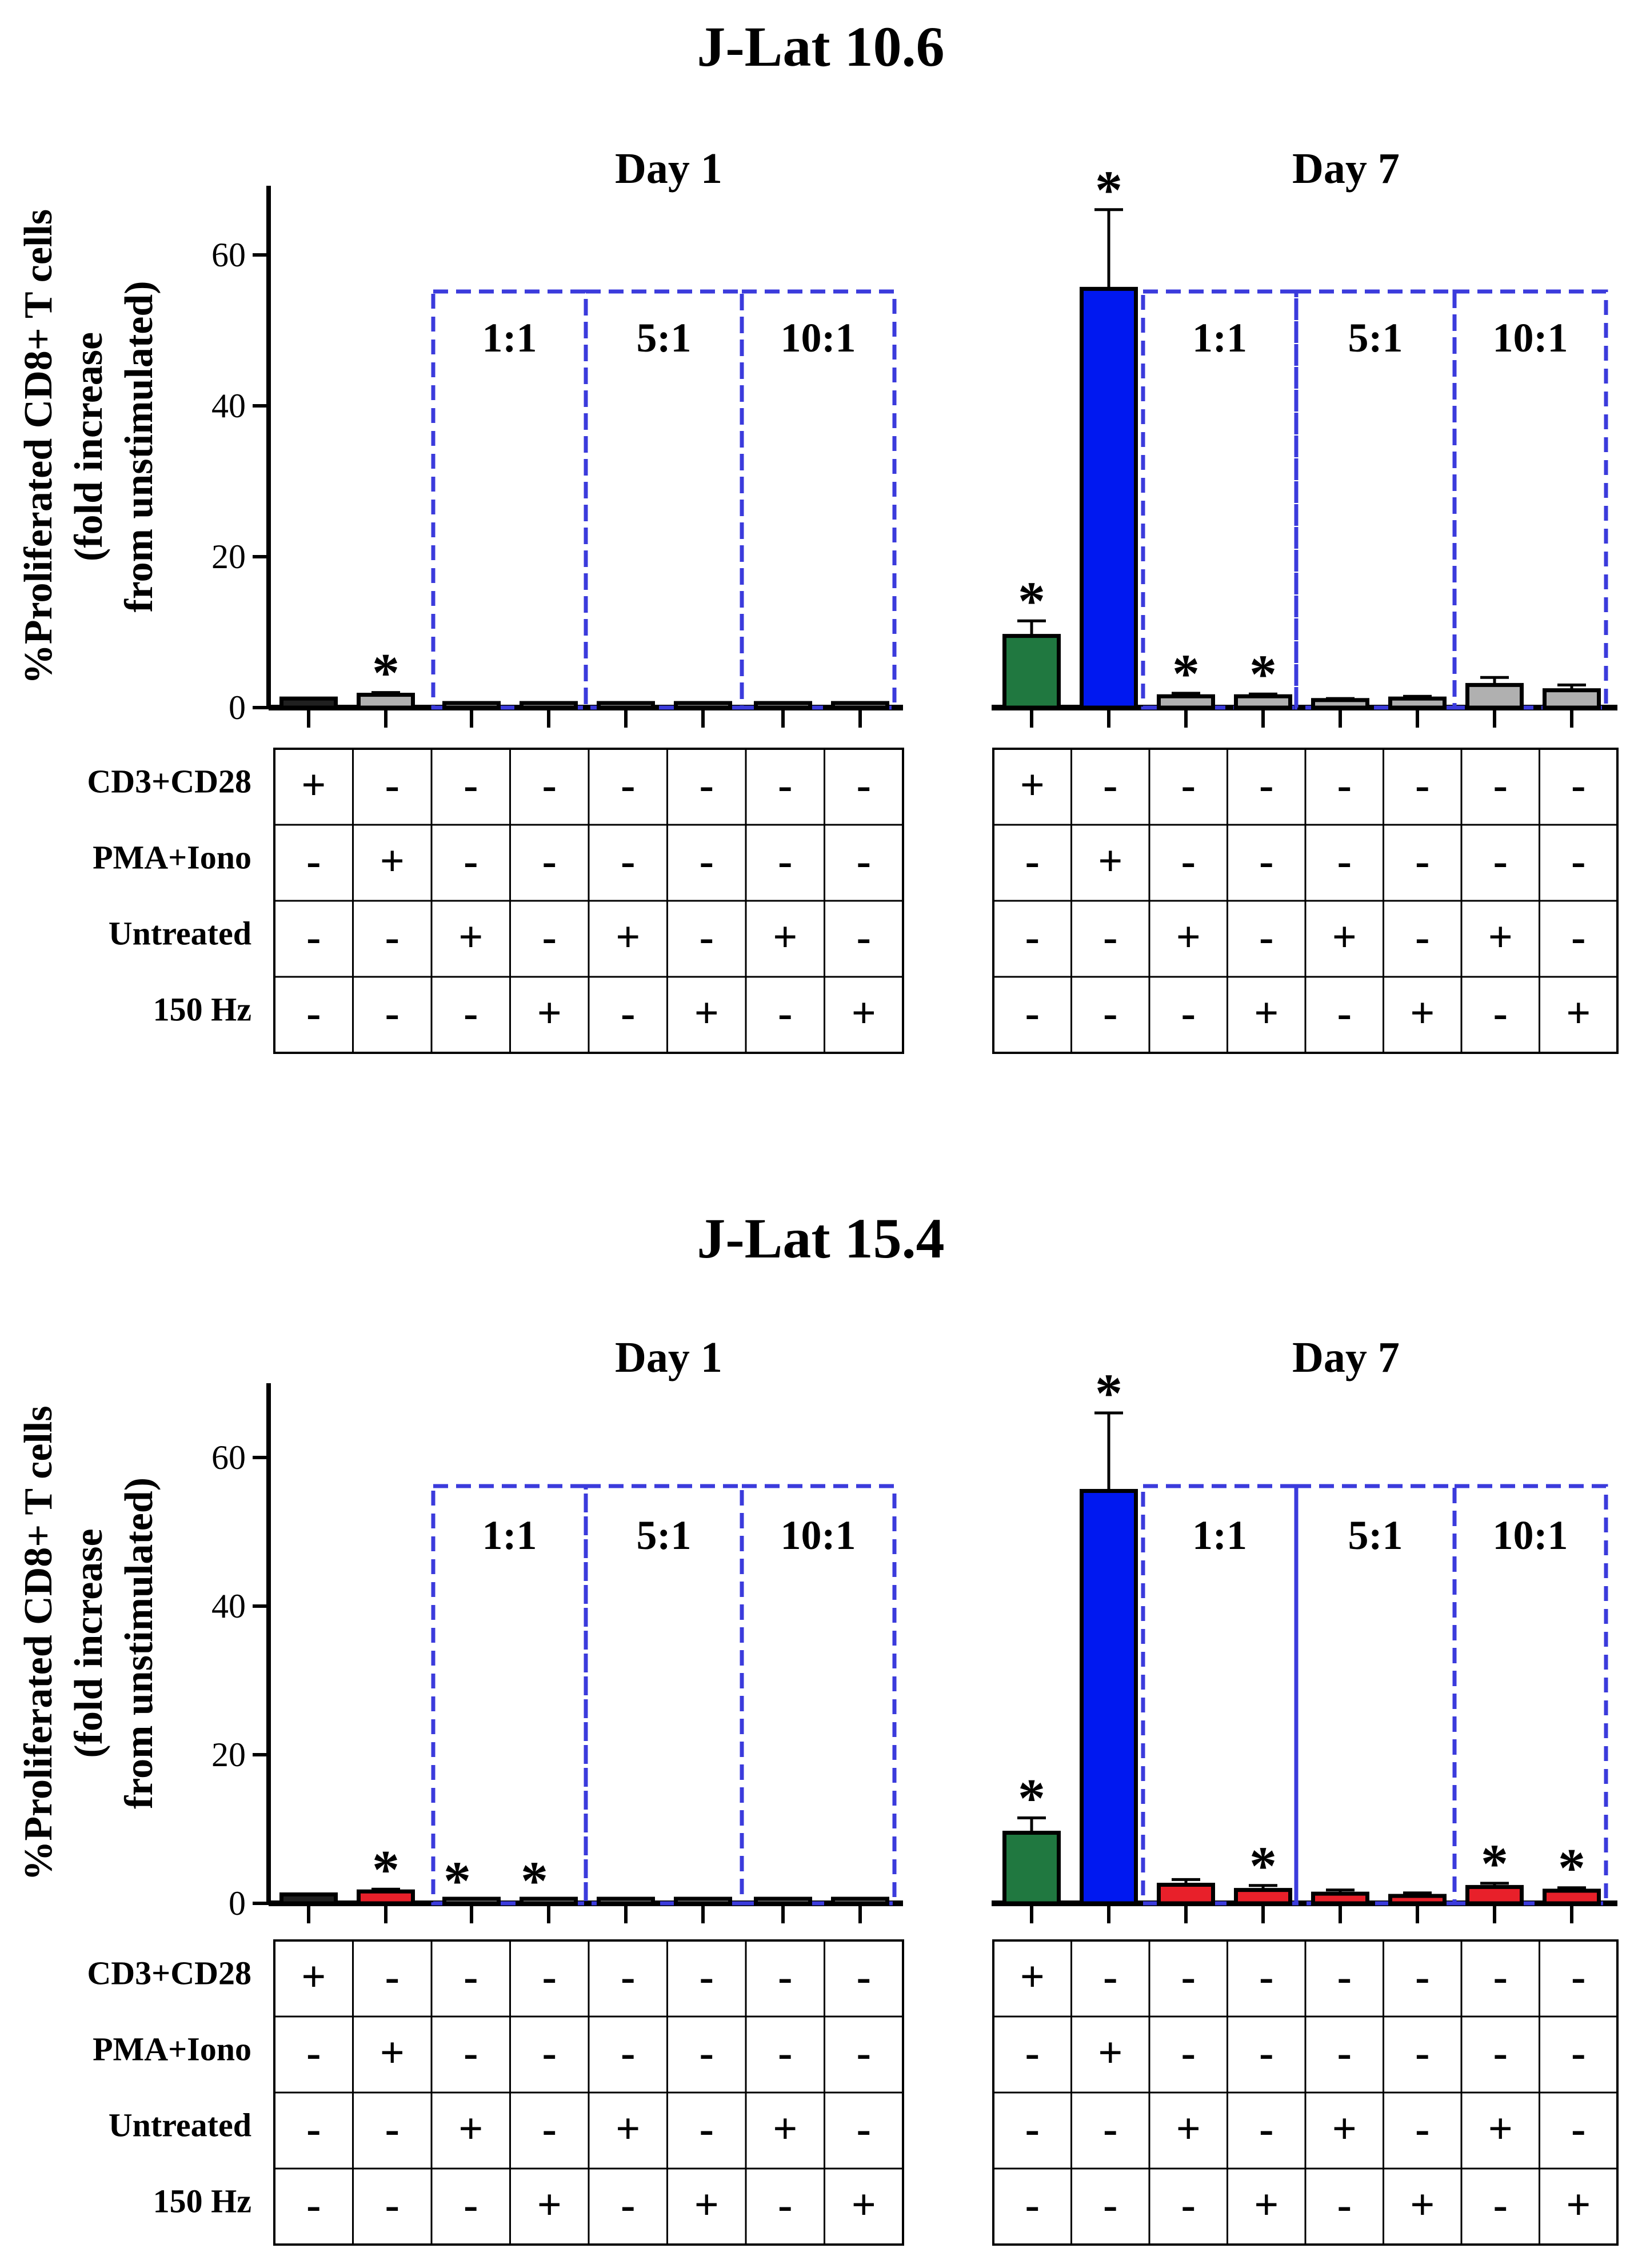 The image size is (1642, 2268). Describe the element at coordinates (202, 1009) in the screenshot. I see `table-row-label: 150 Hz` at that location.